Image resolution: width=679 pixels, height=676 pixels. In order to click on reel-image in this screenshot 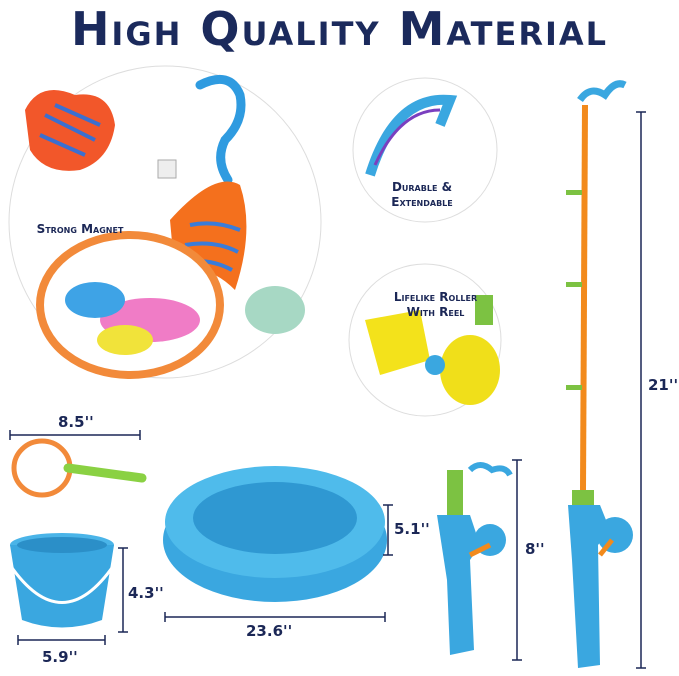, I will do `click(432, 350)`.